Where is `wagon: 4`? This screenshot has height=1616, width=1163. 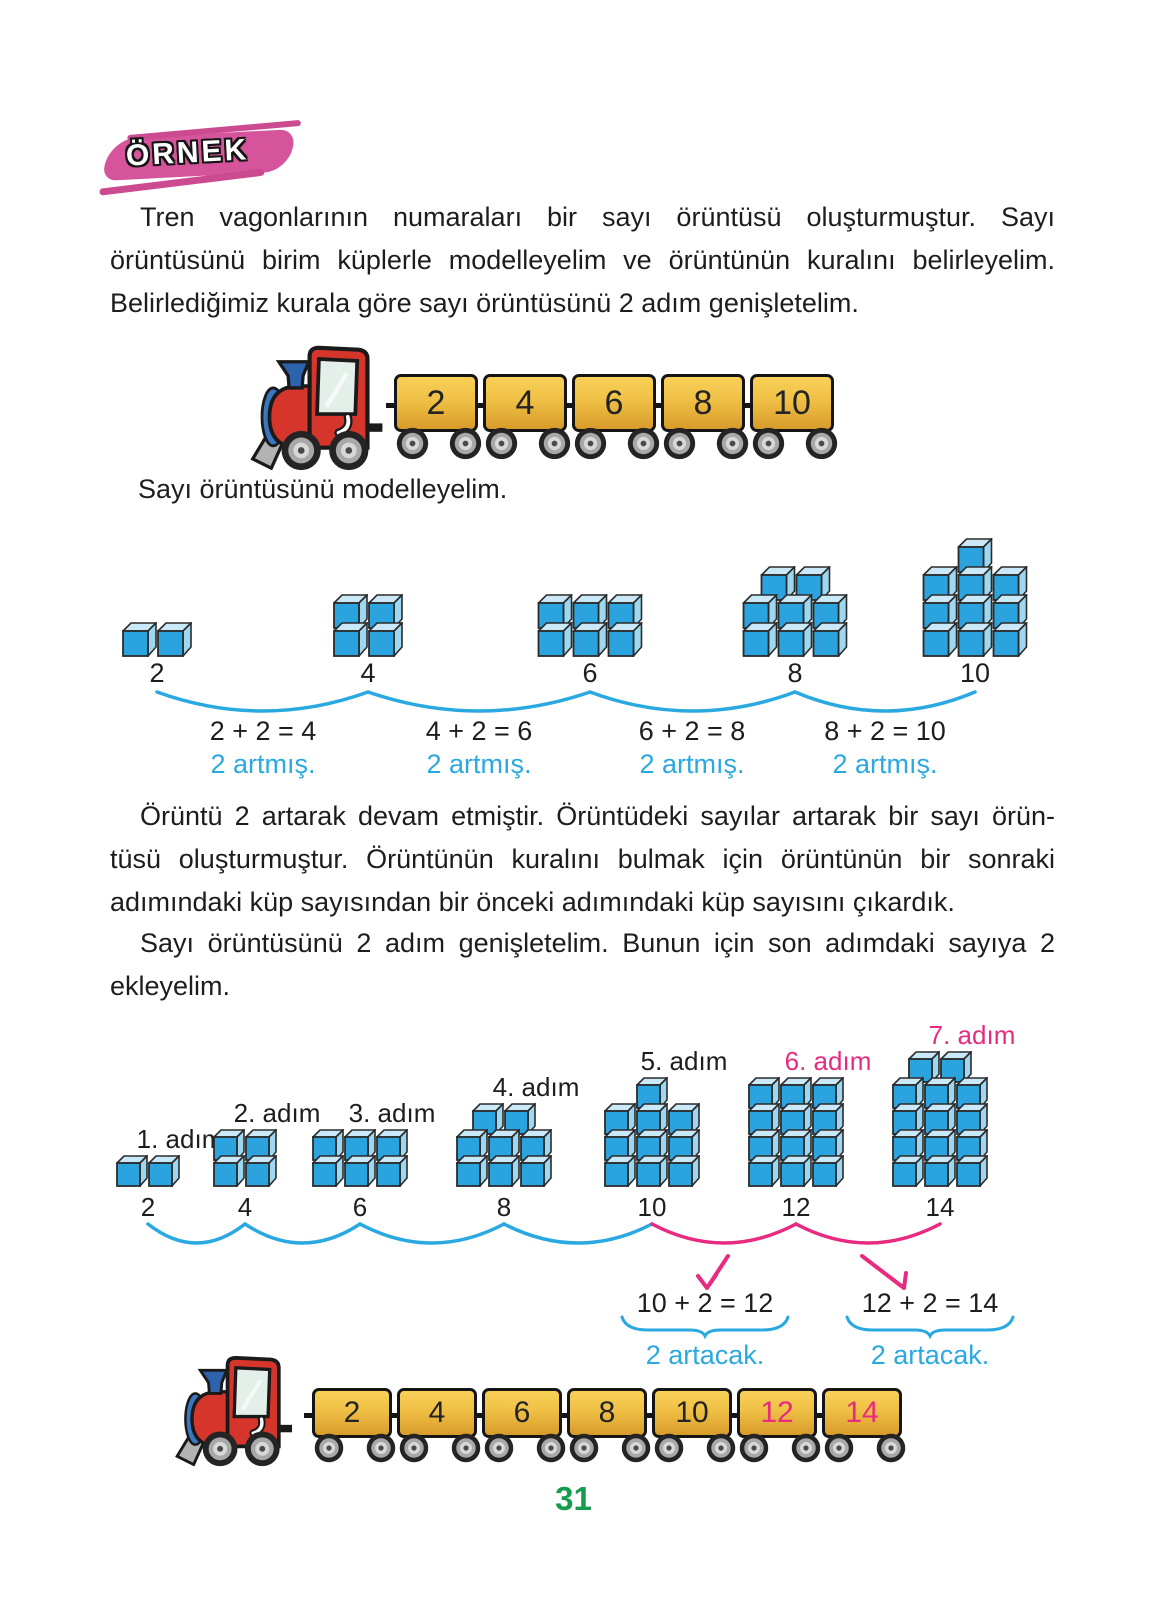
wagon: 4 is located at coordinates (438, 1425).